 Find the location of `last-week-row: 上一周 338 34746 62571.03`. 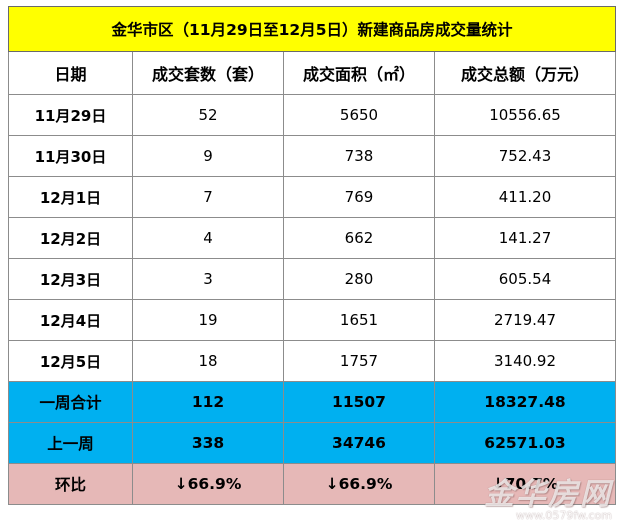

last-week-row: 上一周 338 34746 62571.03 is located at coordinates (312, 443).